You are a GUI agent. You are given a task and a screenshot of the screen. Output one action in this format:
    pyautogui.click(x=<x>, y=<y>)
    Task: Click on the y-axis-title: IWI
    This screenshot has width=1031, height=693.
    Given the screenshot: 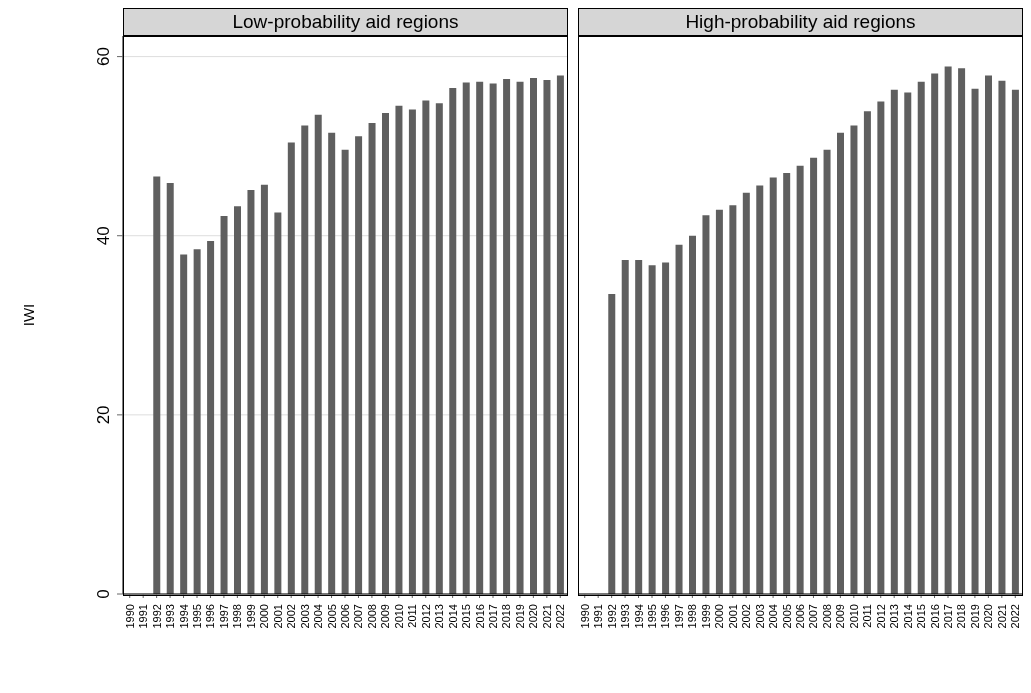 What is the action you would take?
    pyautogui.click(x=28, y=315)
    